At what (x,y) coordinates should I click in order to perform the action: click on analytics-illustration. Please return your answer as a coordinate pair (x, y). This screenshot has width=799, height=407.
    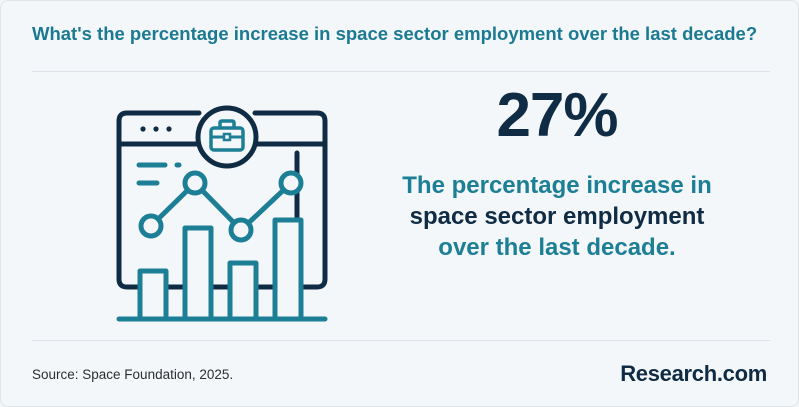
    Looking at the image, I should click on (222, 213).